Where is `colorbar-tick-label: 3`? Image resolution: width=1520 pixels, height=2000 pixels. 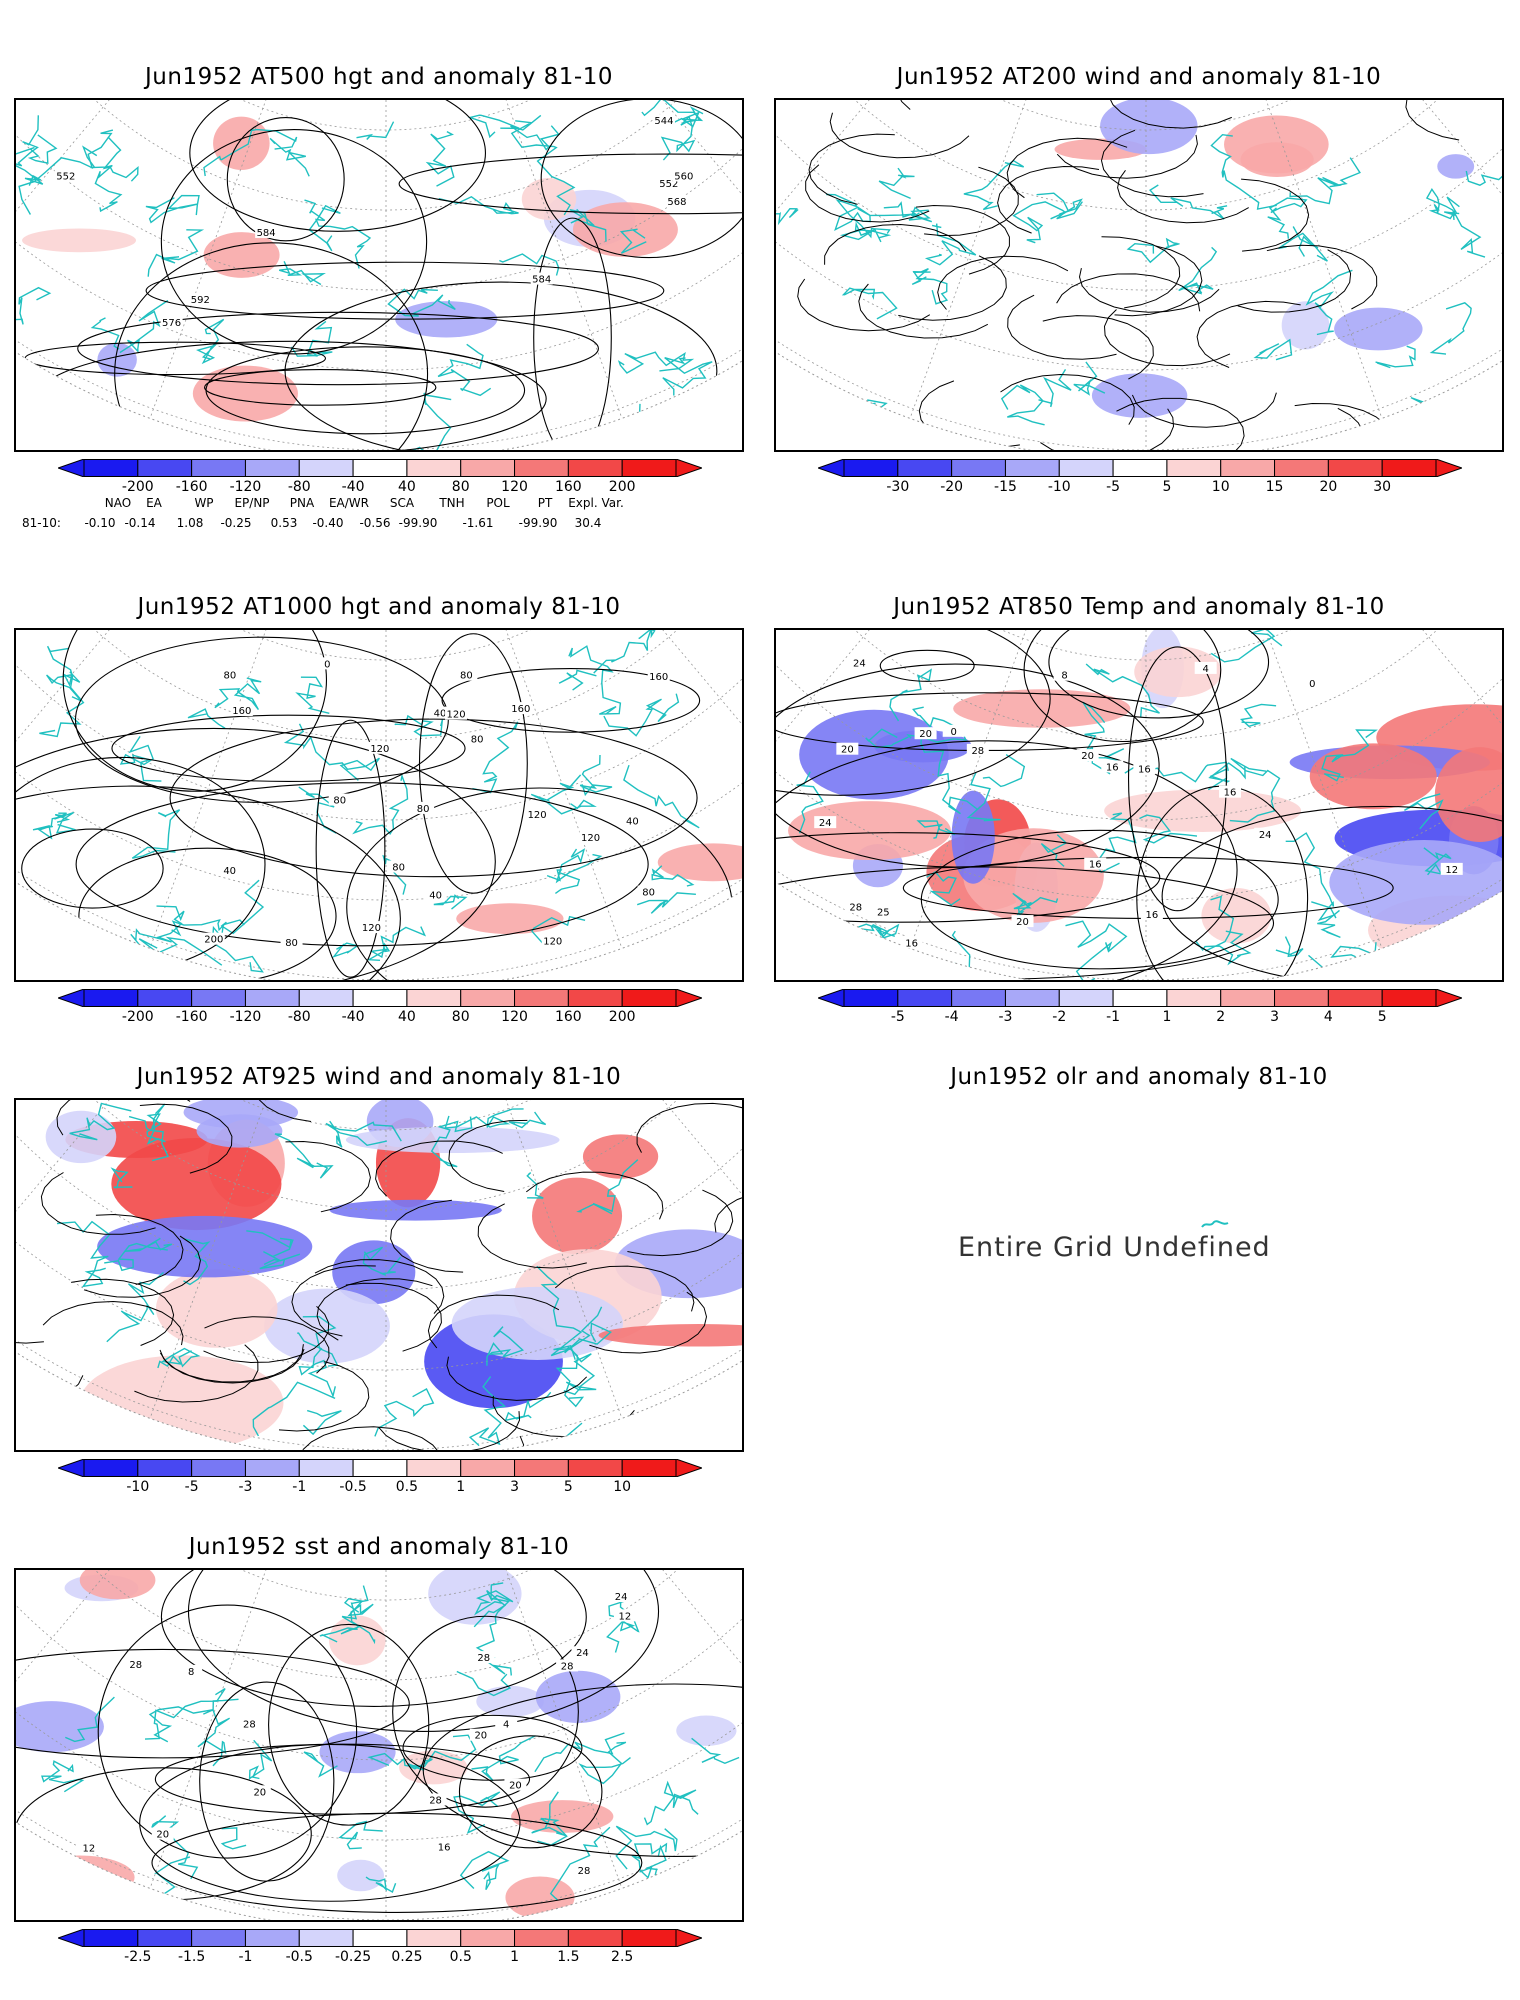
colorbar-tick-label: 3 is located at coordinates (1274, 1017).